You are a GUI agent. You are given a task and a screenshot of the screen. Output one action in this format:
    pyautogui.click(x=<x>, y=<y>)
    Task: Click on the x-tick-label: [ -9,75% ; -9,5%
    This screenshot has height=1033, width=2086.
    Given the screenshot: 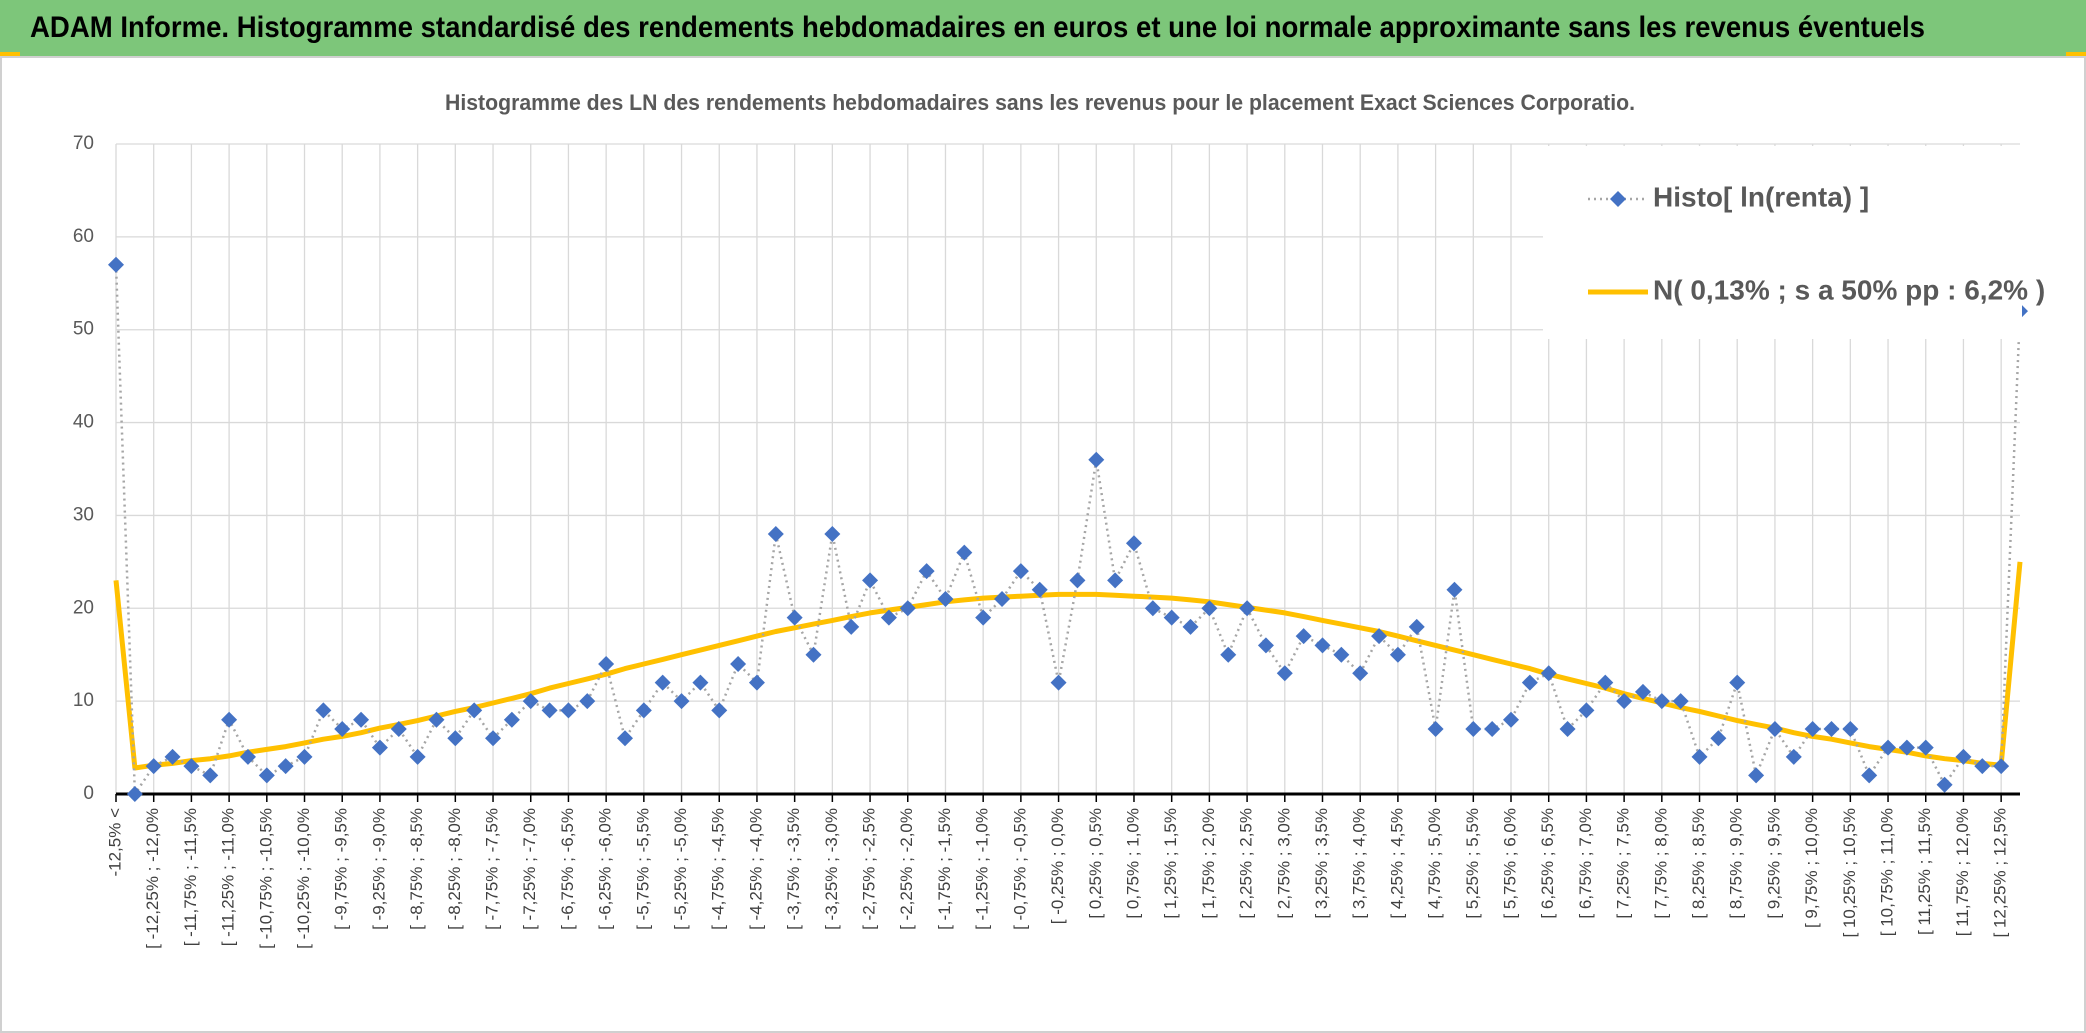 What is the action you would take?
    pyautogui.click(x=341, y=869)
    